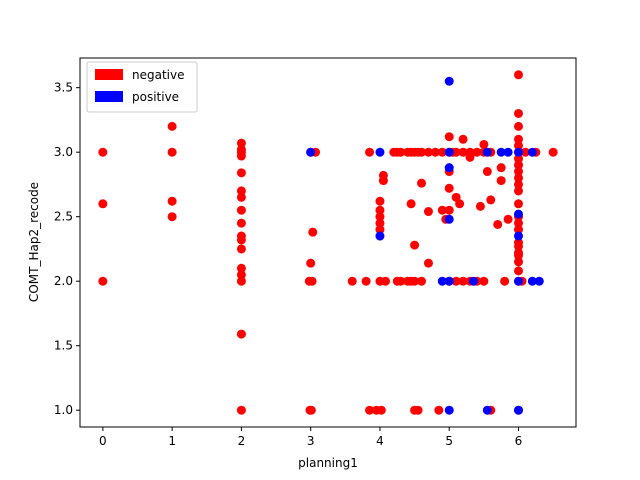 The image size is (640, 480). I want to click on y-tick-label-0: 1.0, so click(63, 410).